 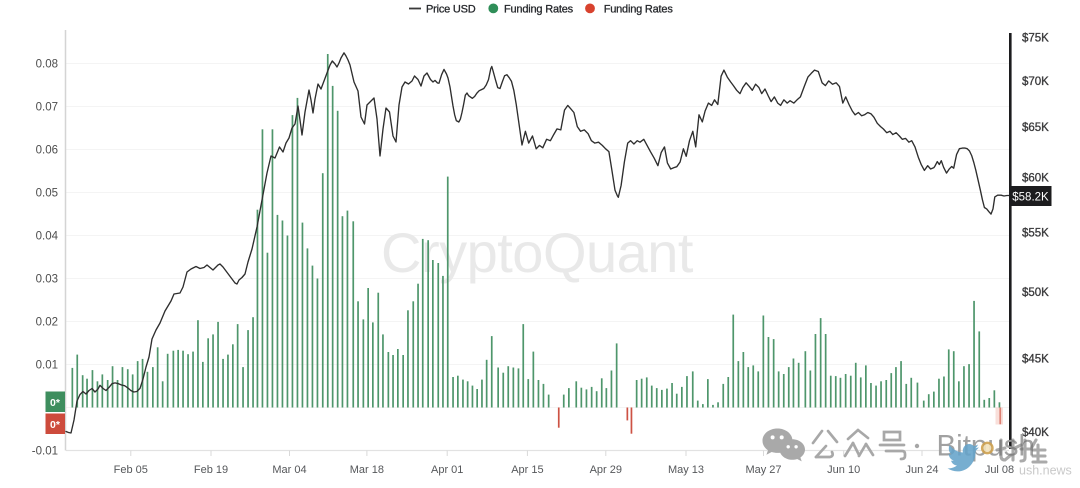 What do you see at coordinates (1035, 433) in the screenshot?
I see `svg-text: $40K` at bounding box center [1035, 433].